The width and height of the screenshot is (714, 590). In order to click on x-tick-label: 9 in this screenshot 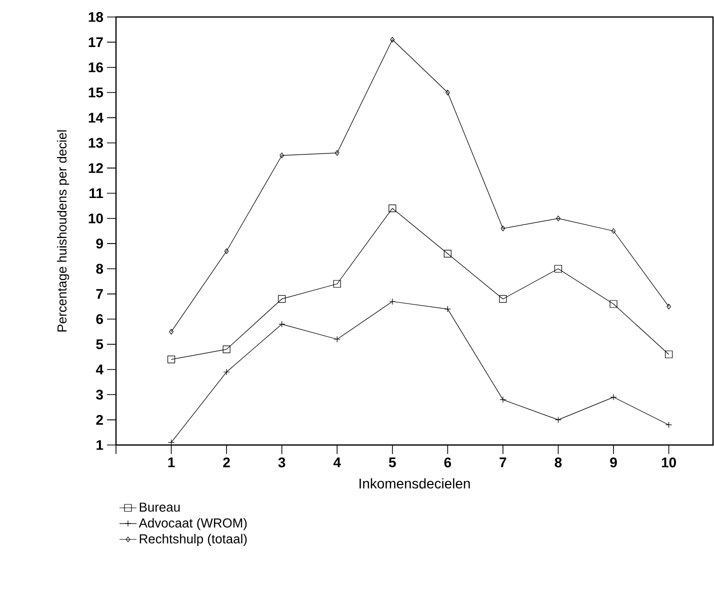, I will do `click(613, 463)`.